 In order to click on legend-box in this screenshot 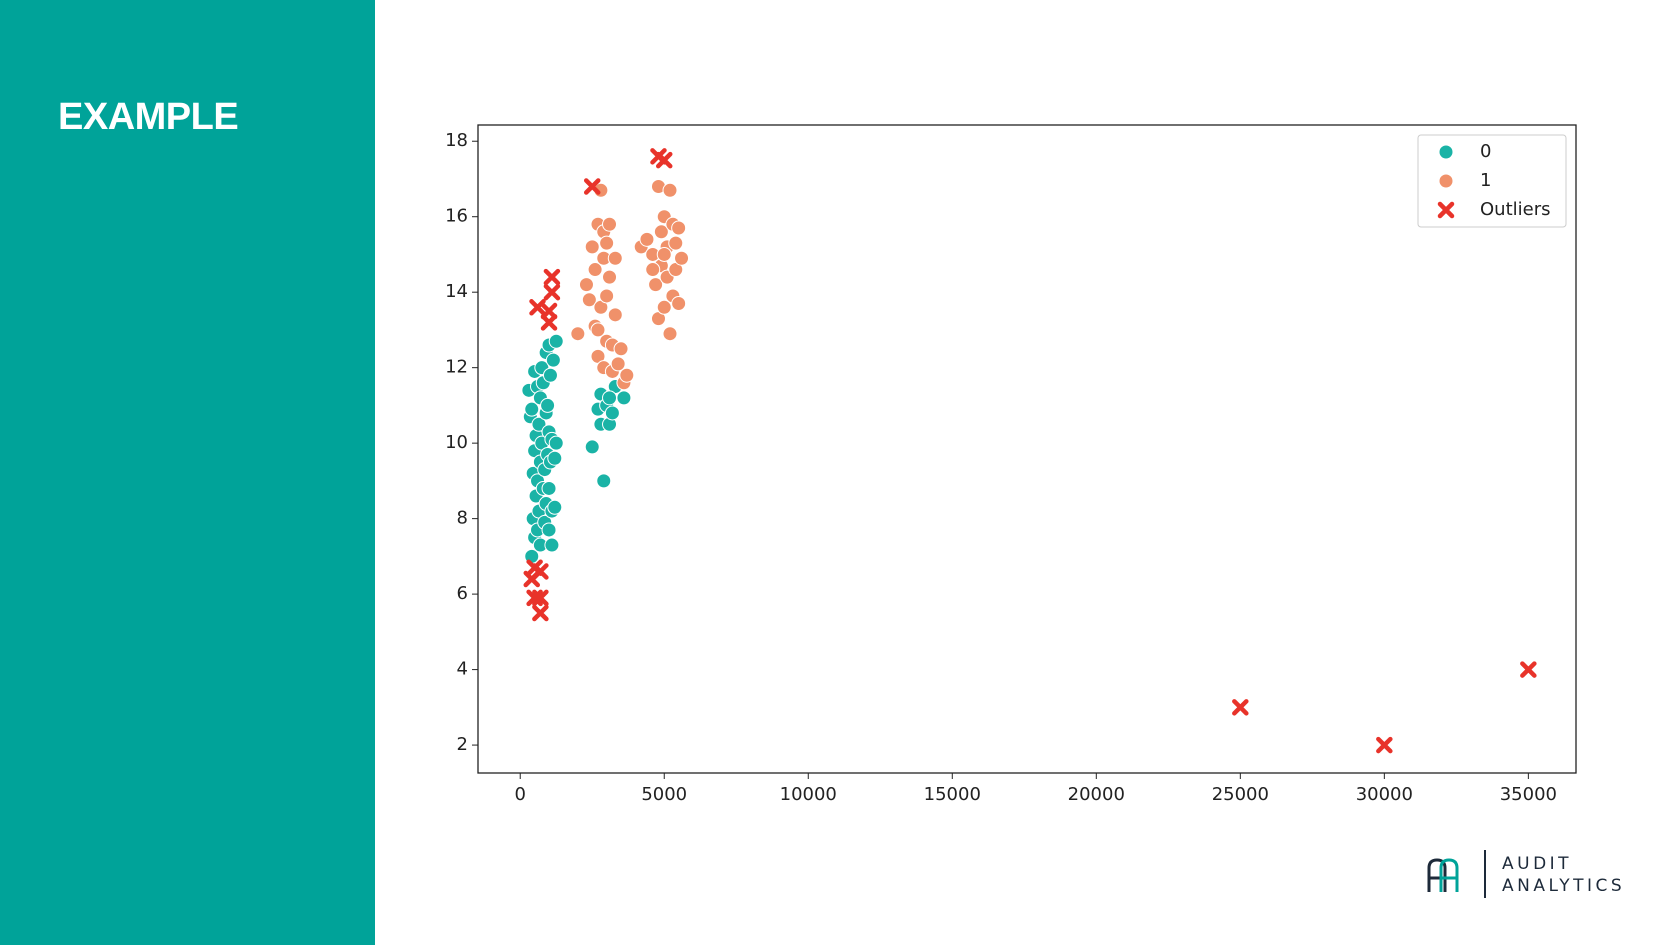, I will do `click(1492, 181)`.